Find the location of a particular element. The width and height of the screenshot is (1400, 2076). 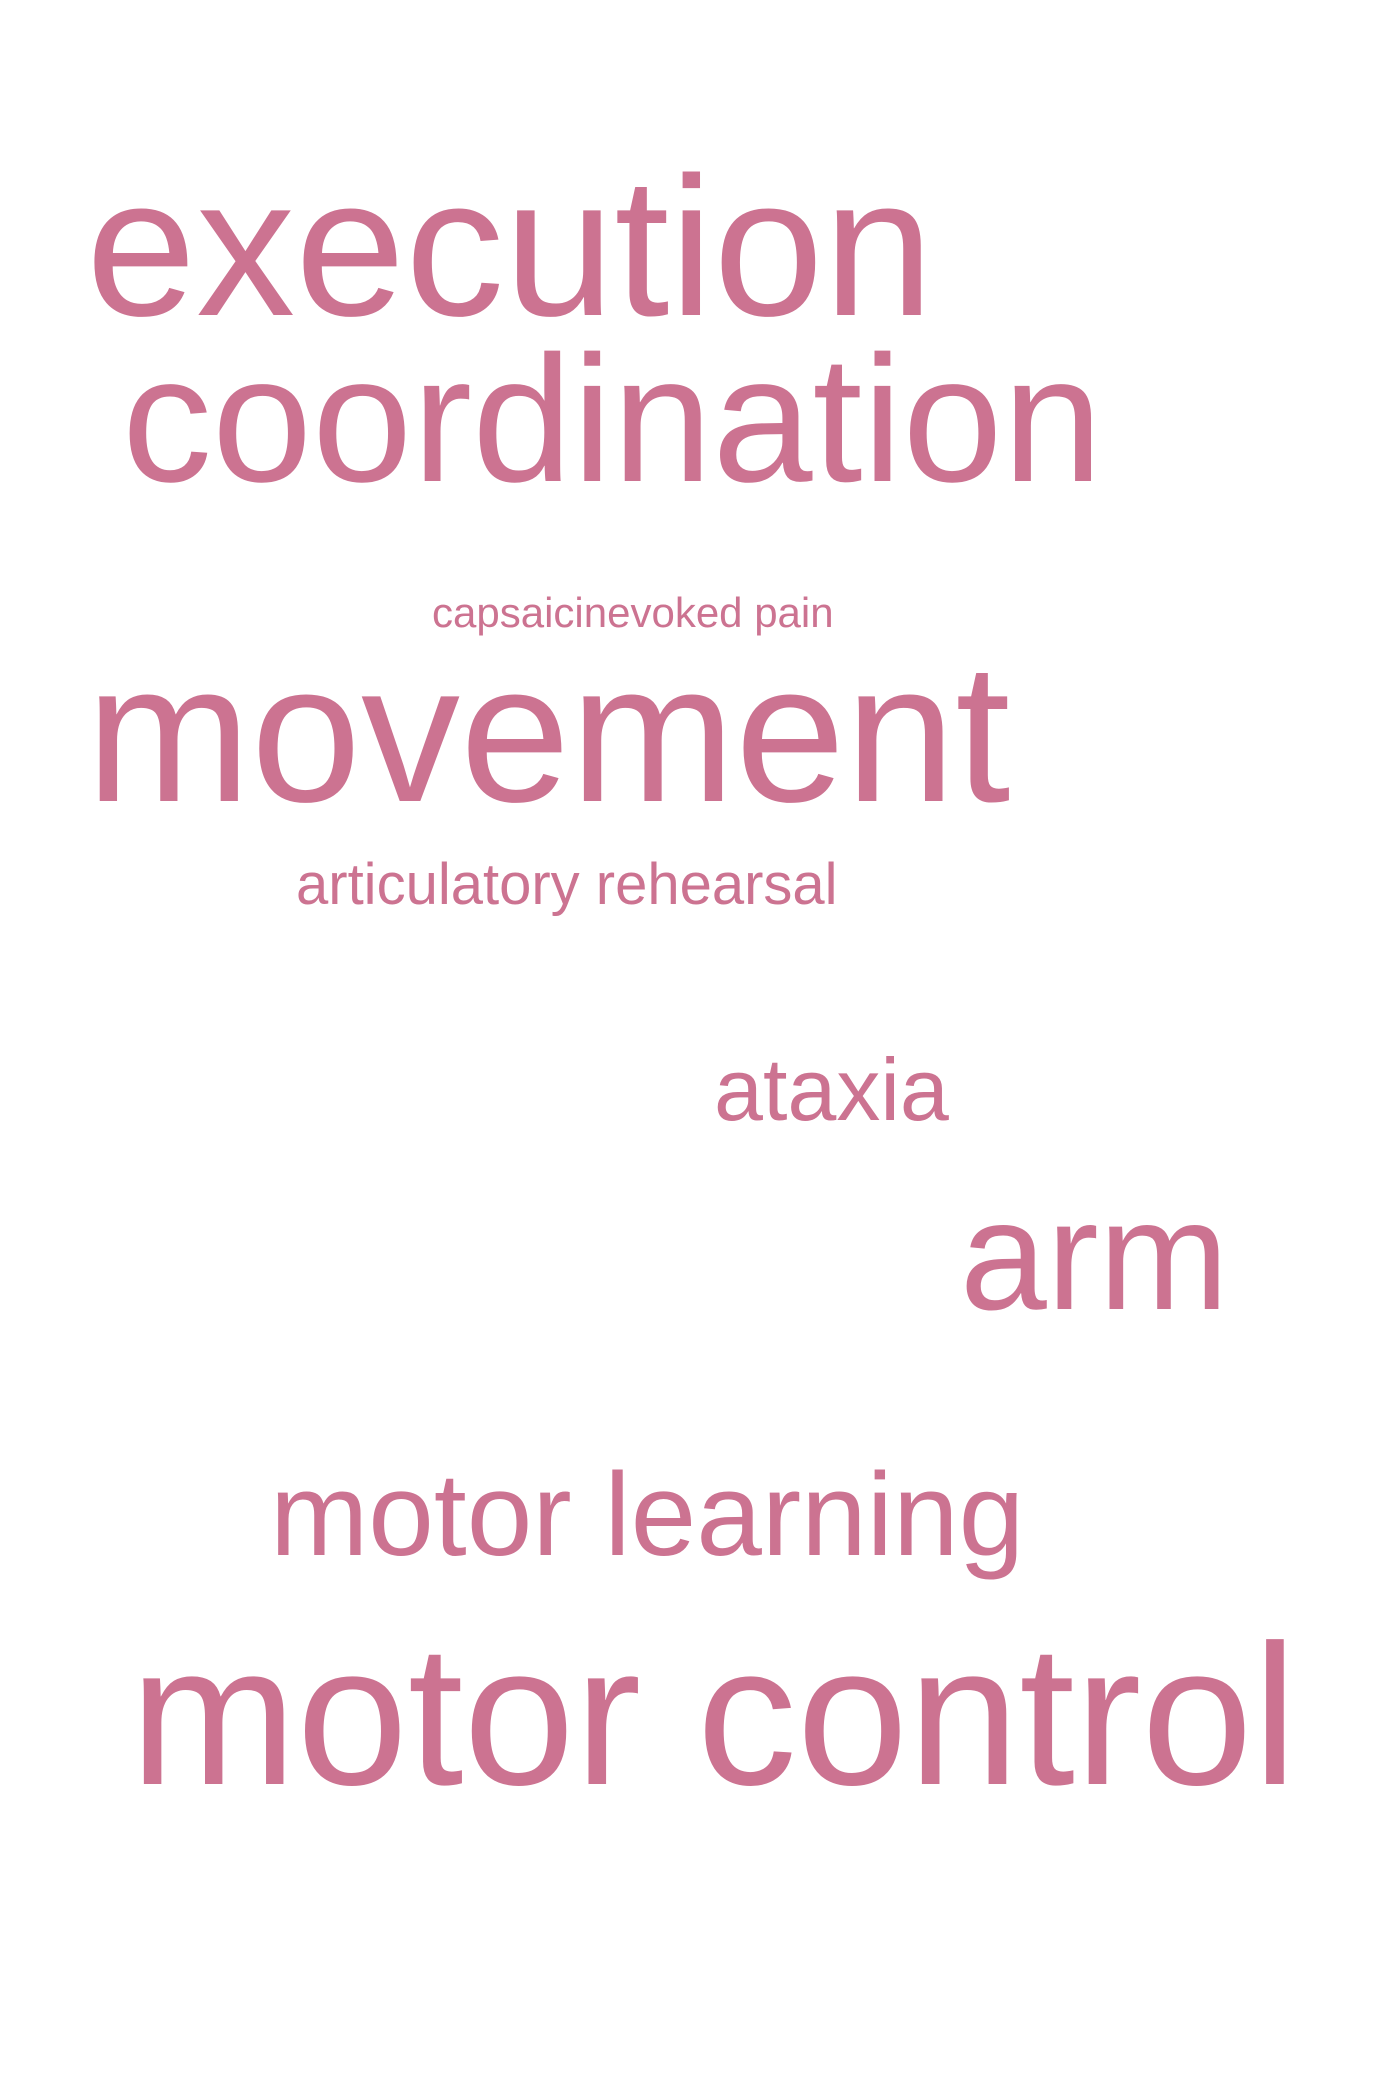

word-motor-learning: motor learning is located at coordinates (647, 1515).